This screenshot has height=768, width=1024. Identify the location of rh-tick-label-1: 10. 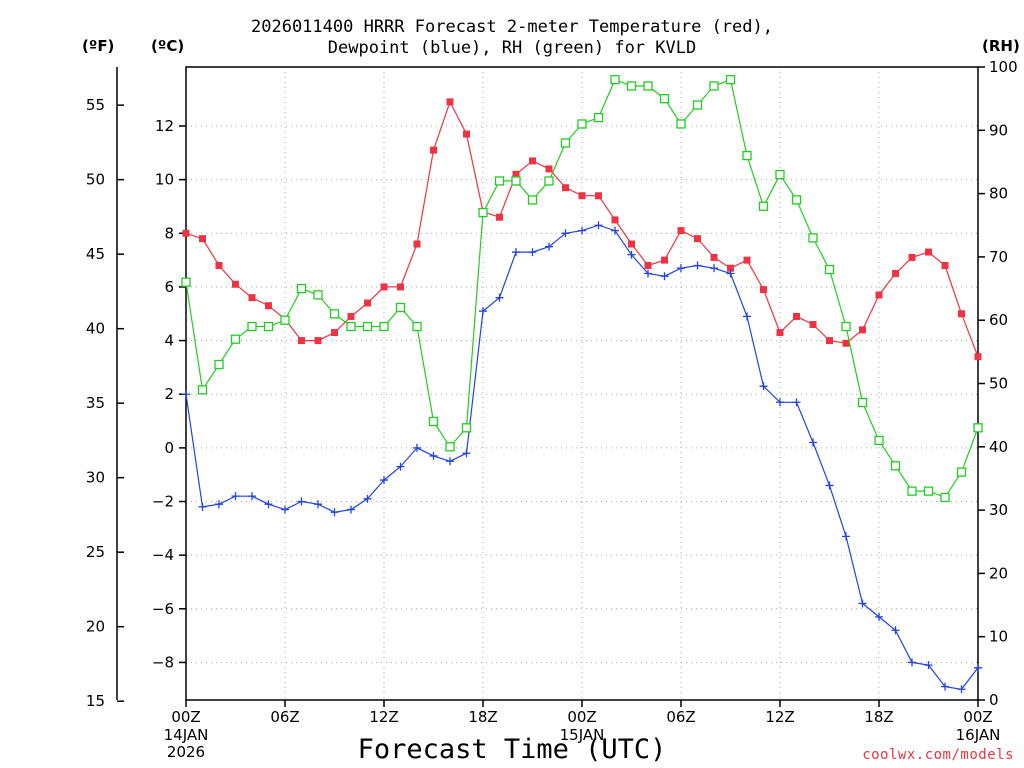
(998, 637).